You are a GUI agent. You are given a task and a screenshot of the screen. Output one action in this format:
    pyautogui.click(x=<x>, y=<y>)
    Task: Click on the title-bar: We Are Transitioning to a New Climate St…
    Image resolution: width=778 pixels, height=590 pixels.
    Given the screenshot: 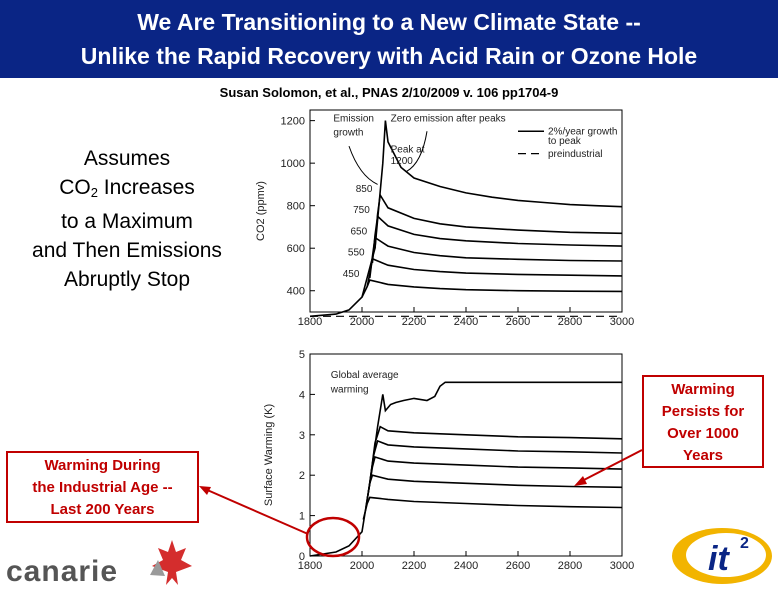 What is the action you would take?
    pyautogui.click(x=389, y=39)
    